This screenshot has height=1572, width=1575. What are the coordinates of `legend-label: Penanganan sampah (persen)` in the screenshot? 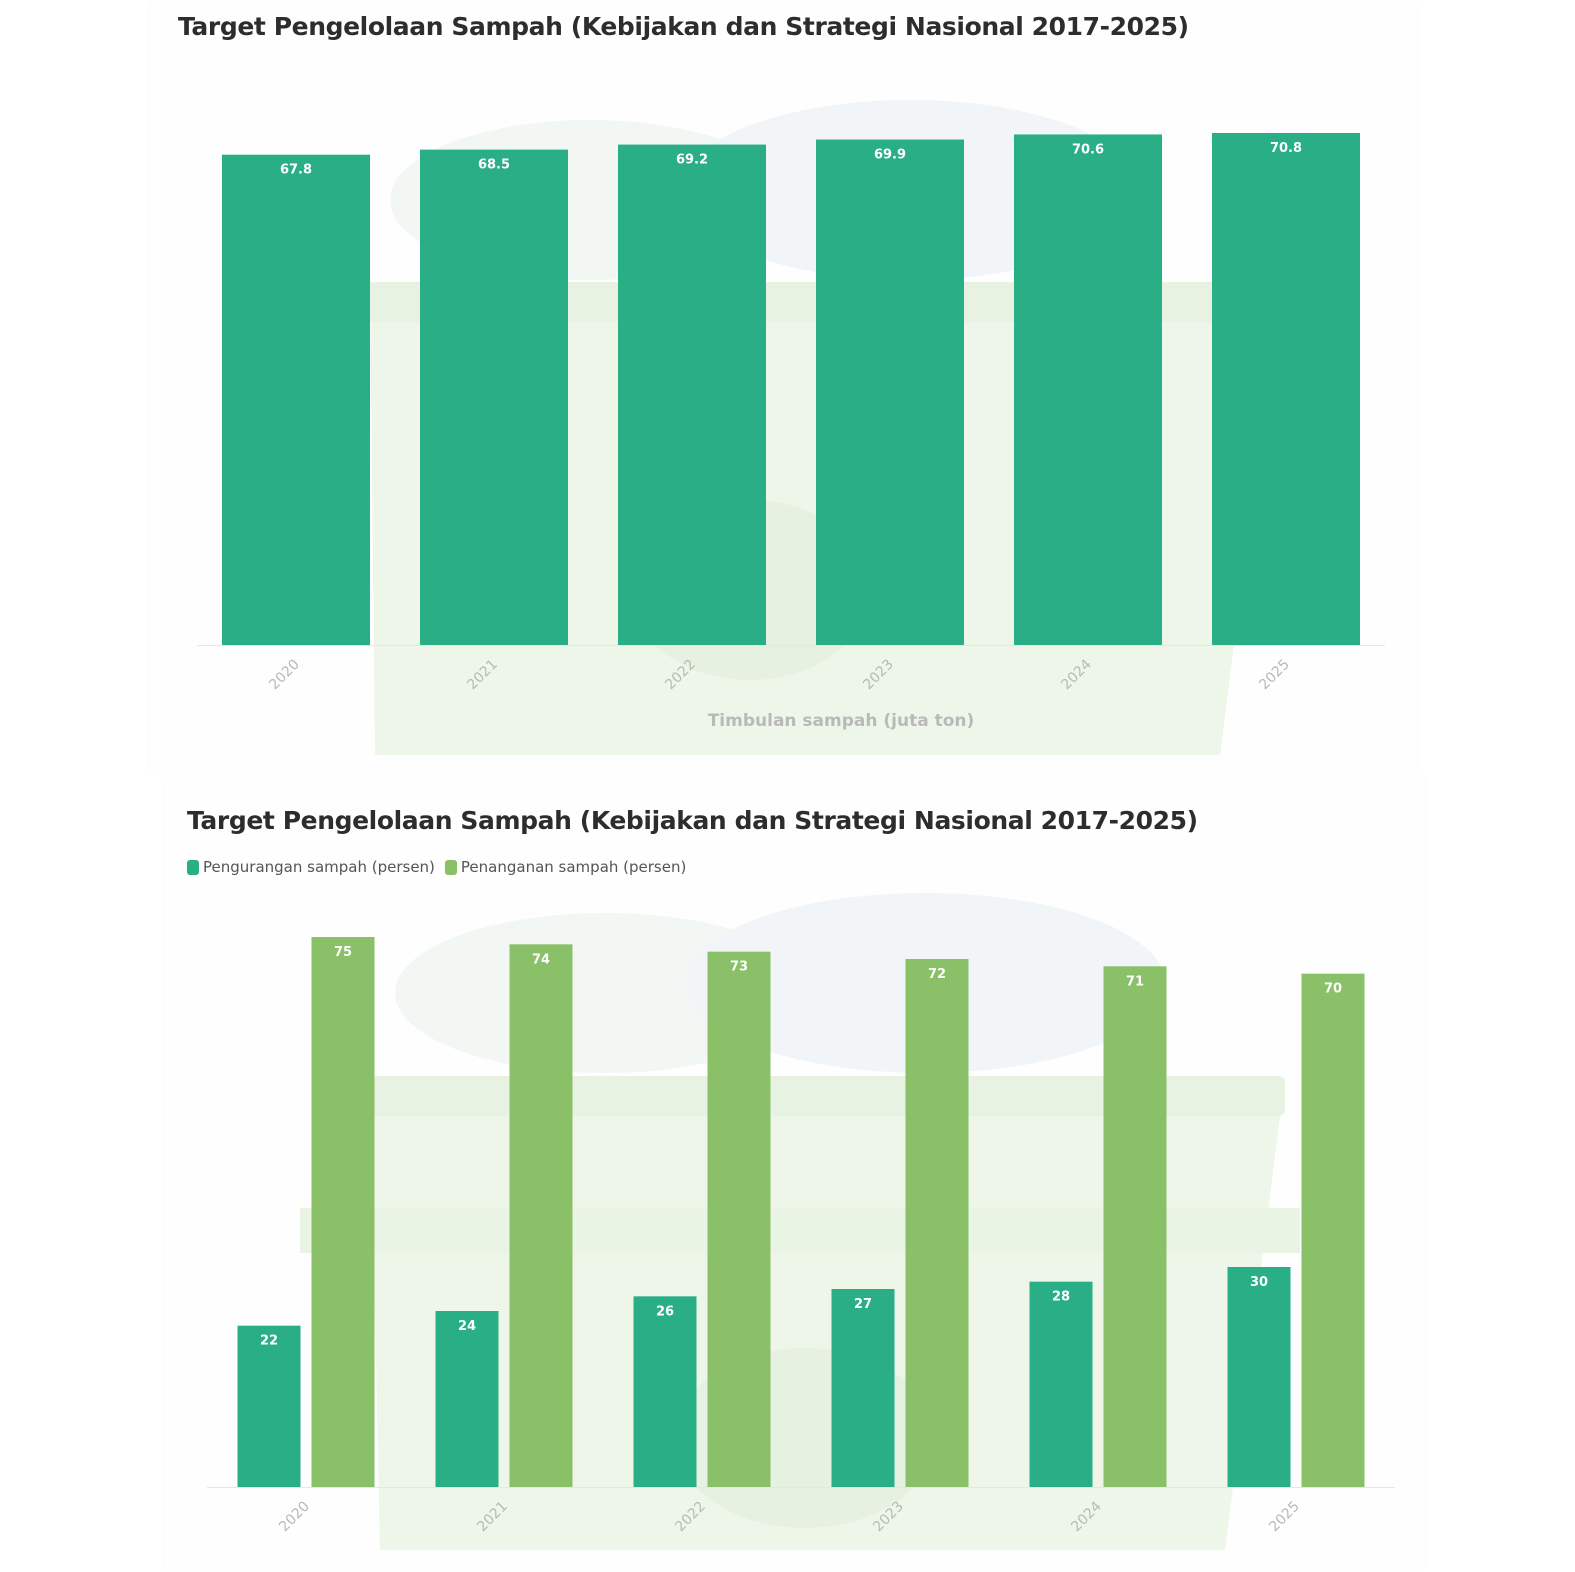 It's located at (573, 867).